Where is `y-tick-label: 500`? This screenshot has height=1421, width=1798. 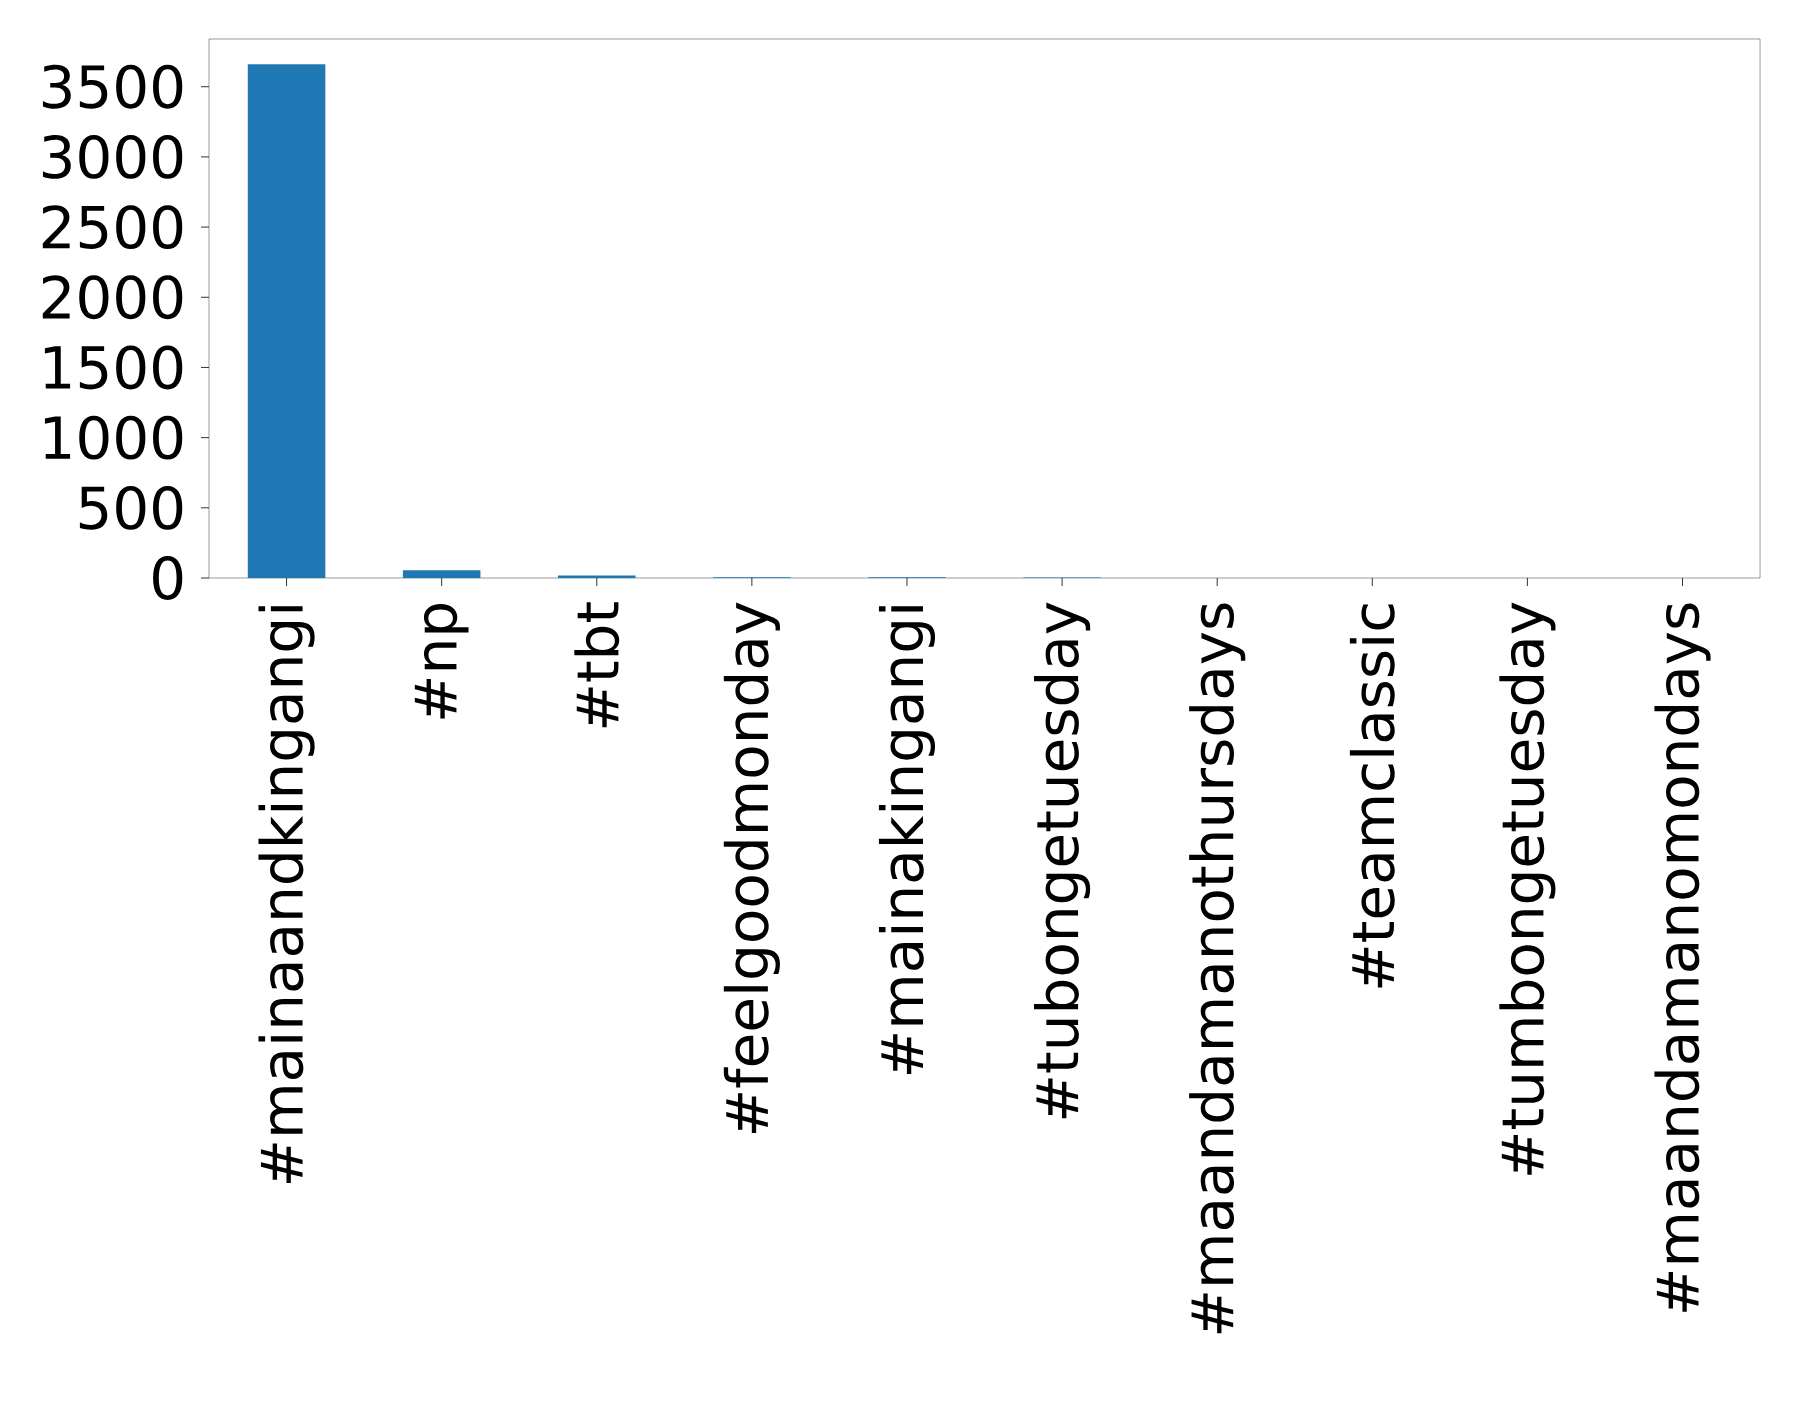 y-tick-label: 500 is located at coordinates (131, 507).